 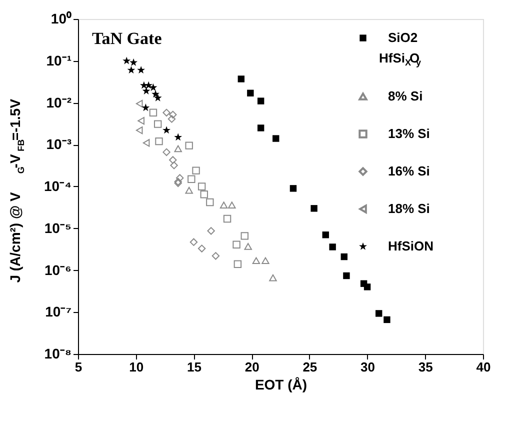 I want to click on y-tick-label: 10⁻⁵, so click(x=58, y=228).